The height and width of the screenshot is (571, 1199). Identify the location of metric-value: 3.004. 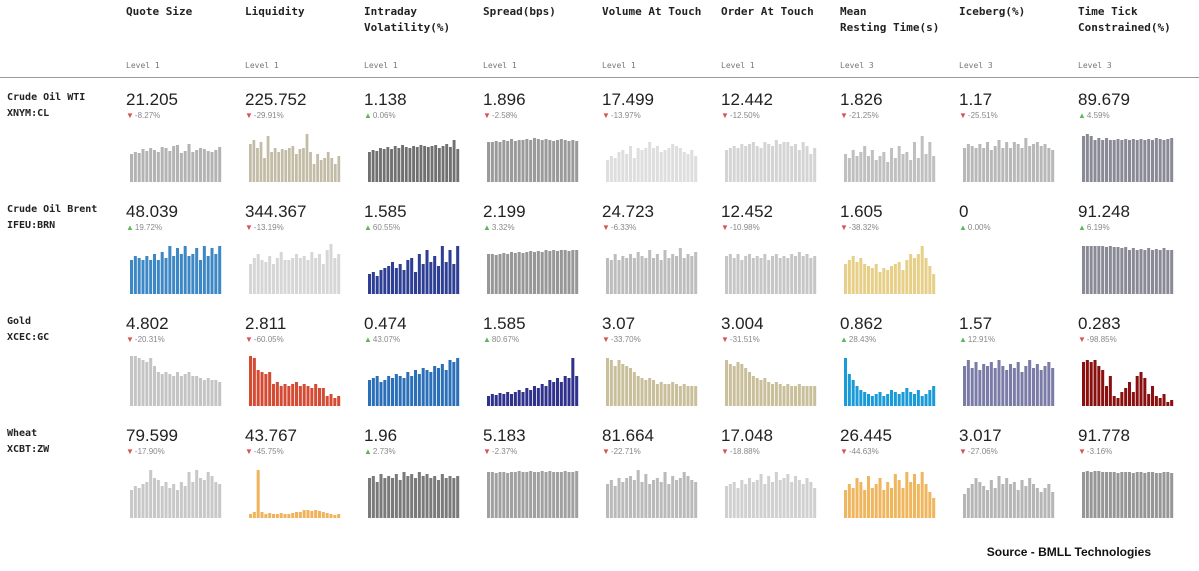
(742, 323).